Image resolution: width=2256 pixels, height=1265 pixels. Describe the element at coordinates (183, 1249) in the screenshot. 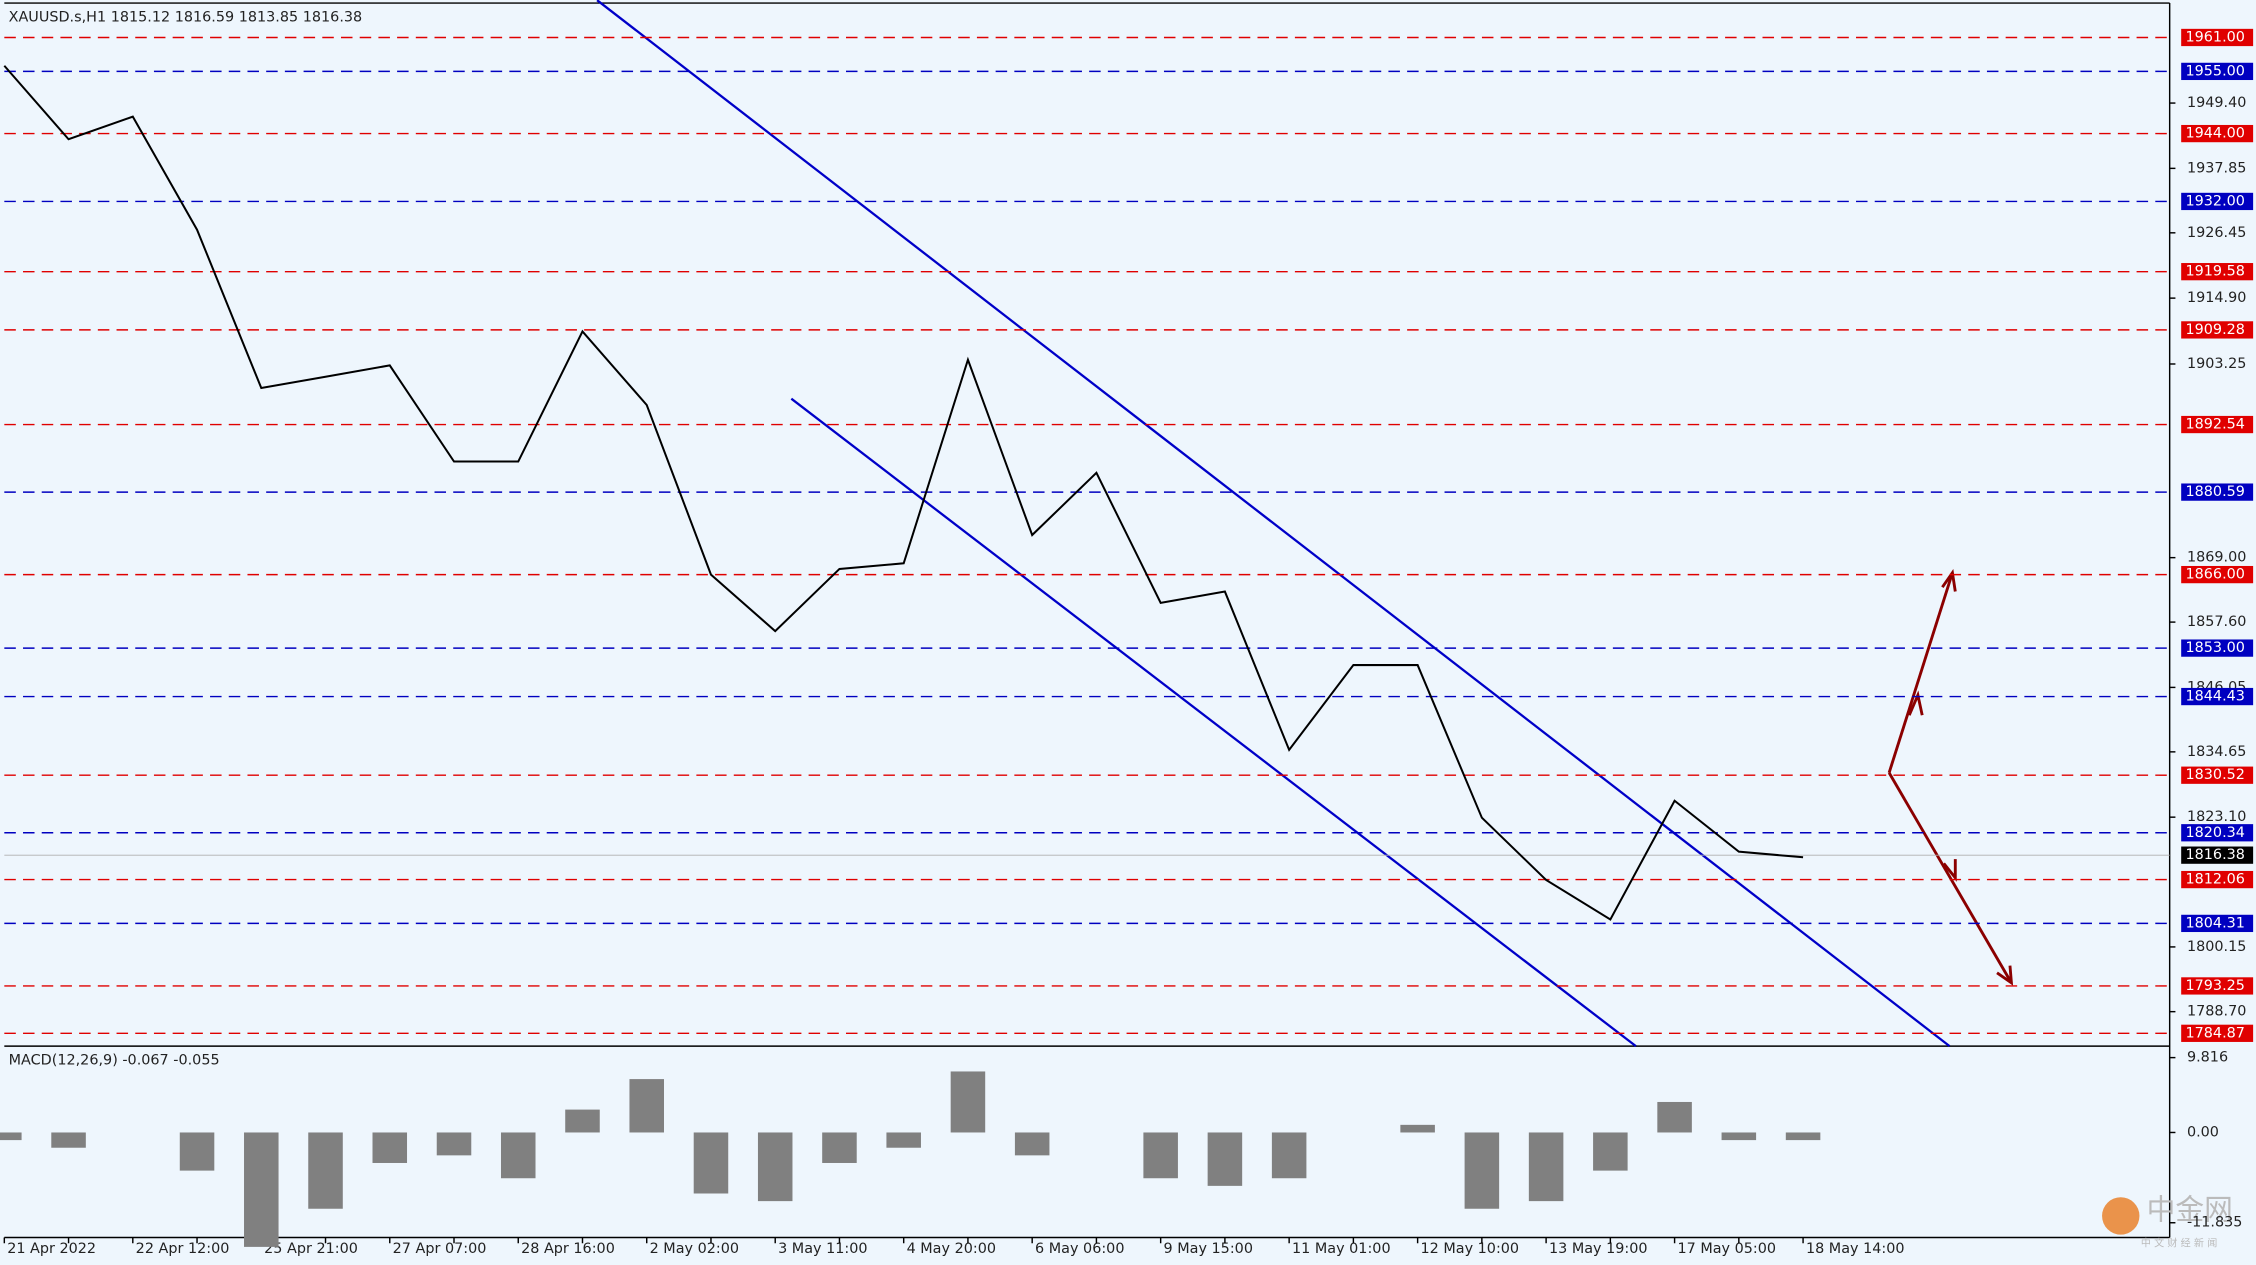

I see `x-tick-label: 22 Apr 12:00` at that location.